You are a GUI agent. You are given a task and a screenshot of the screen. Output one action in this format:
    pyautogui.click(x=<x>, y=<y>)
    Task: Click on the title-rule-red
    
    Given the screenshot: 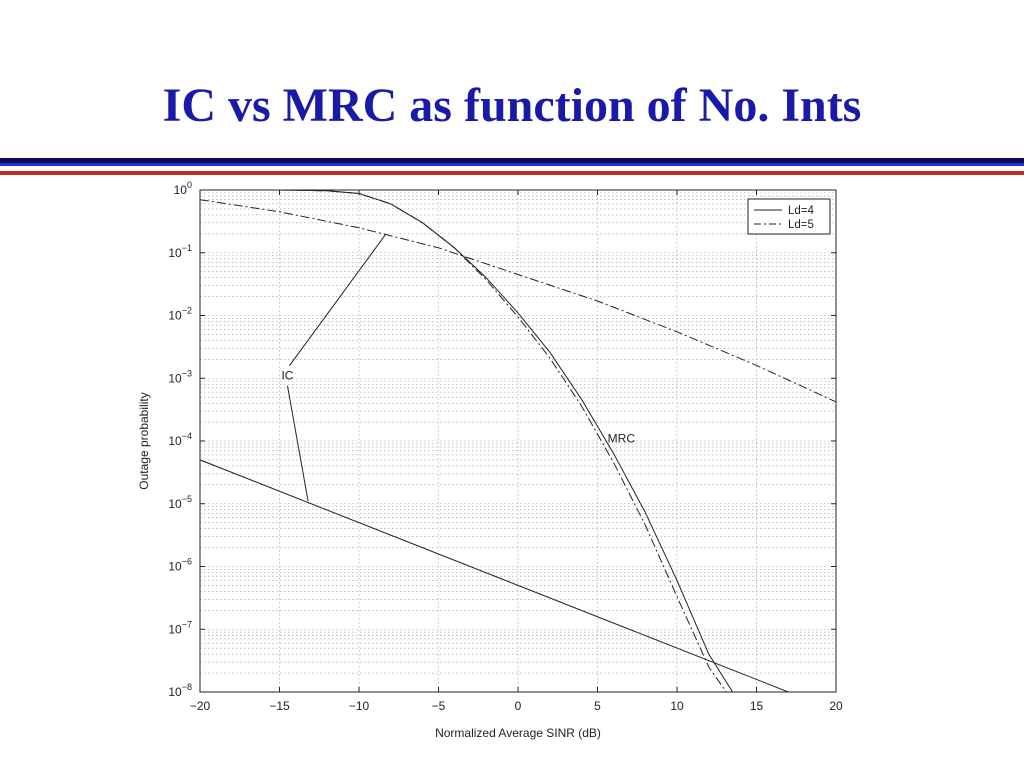 What is the action you would take?
    pyautogui.click(x=512, y=173)
    